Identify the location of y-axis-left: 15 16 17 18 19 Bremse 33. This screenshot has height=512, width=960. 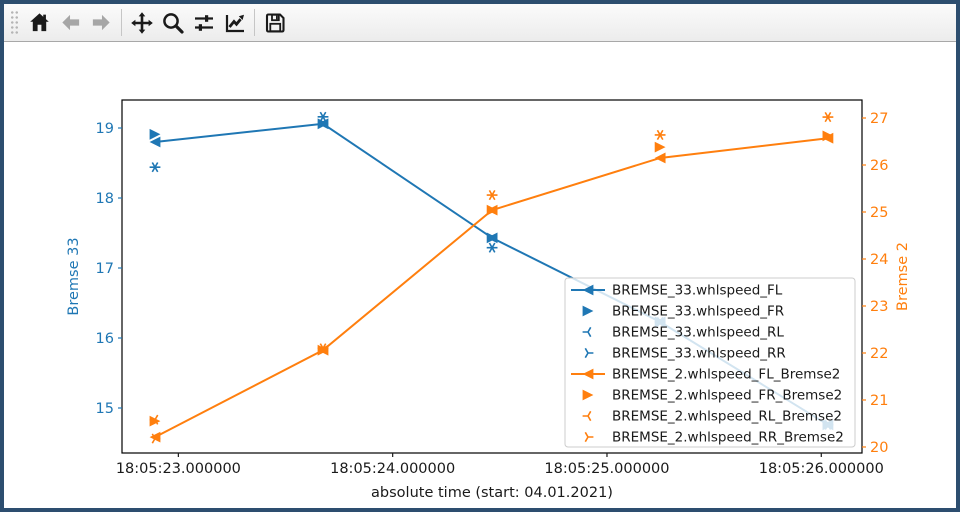
(94, 269).